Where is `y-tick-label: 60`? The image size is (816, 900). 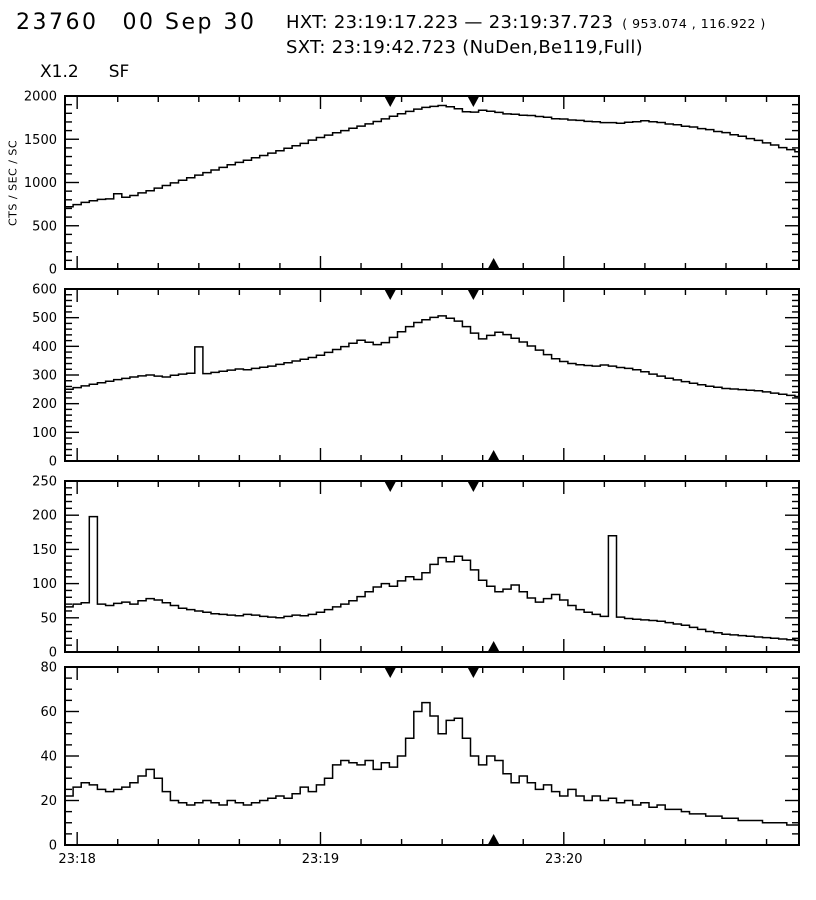
y-tick-label: 60 is located at coordinates (48, 712).